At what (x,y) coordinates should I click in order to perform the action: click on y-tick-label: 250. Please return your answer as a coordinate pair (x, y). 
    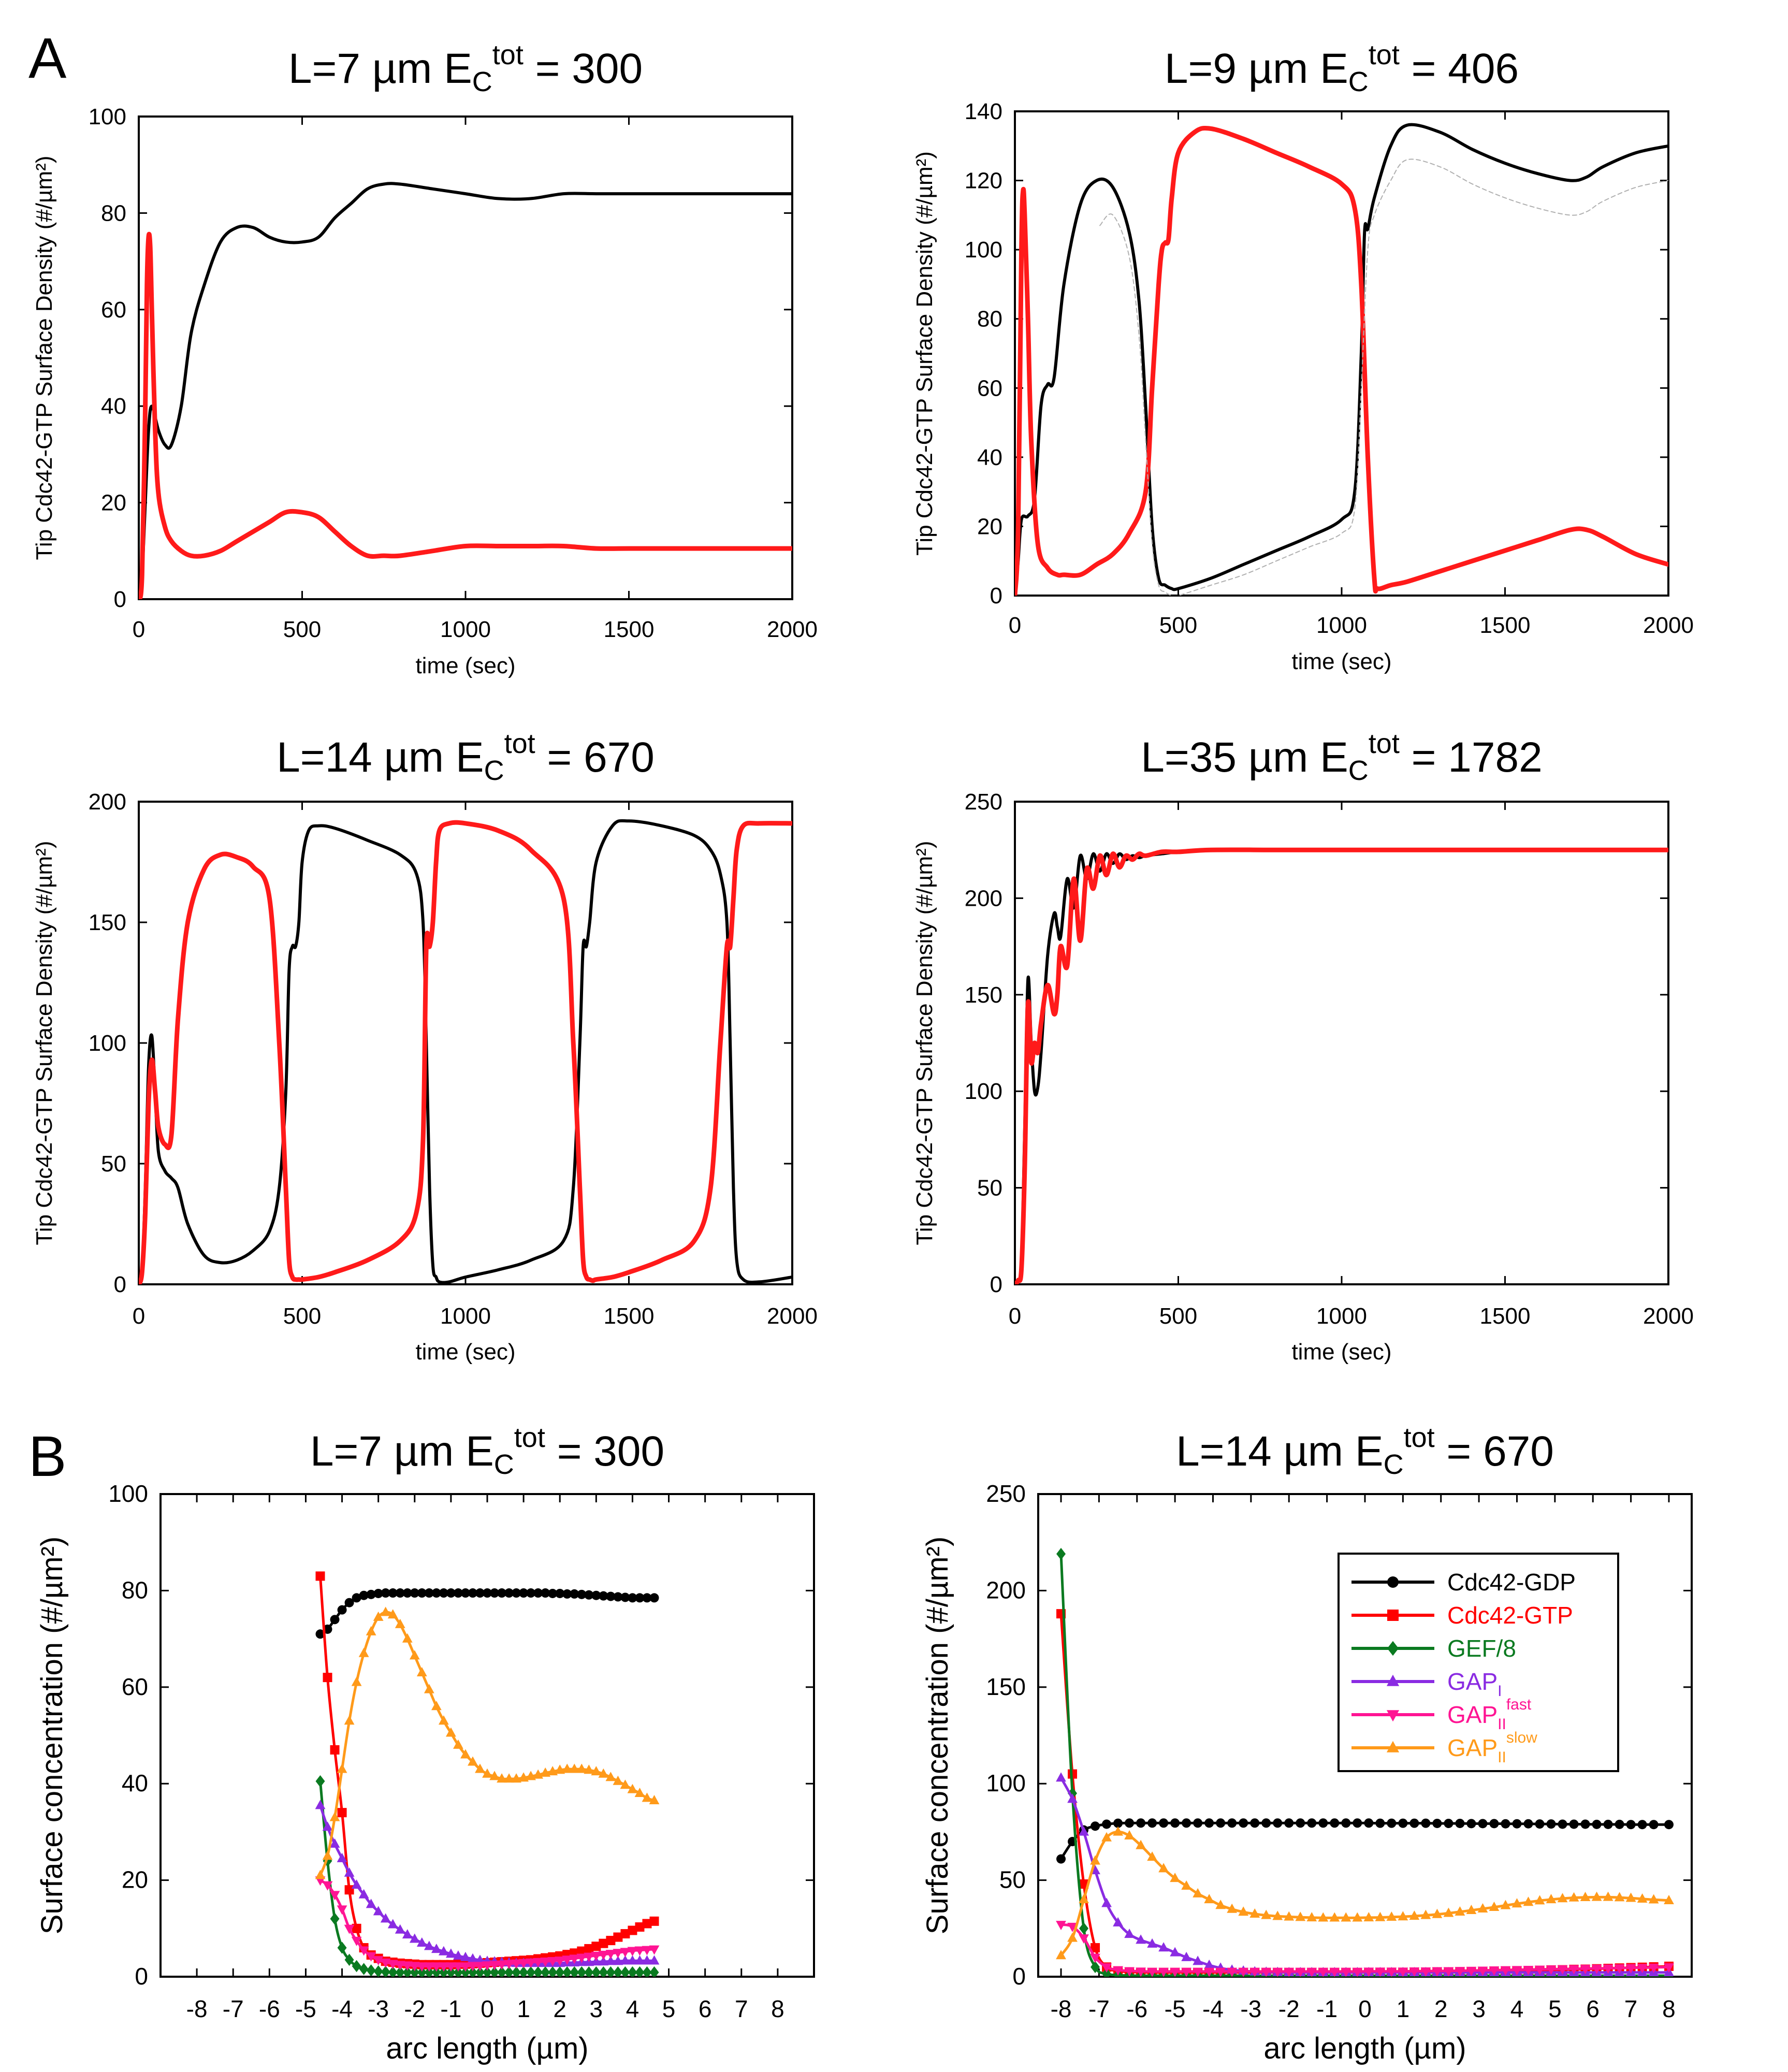
    Looking at the image, I should click on (1006, 1493).